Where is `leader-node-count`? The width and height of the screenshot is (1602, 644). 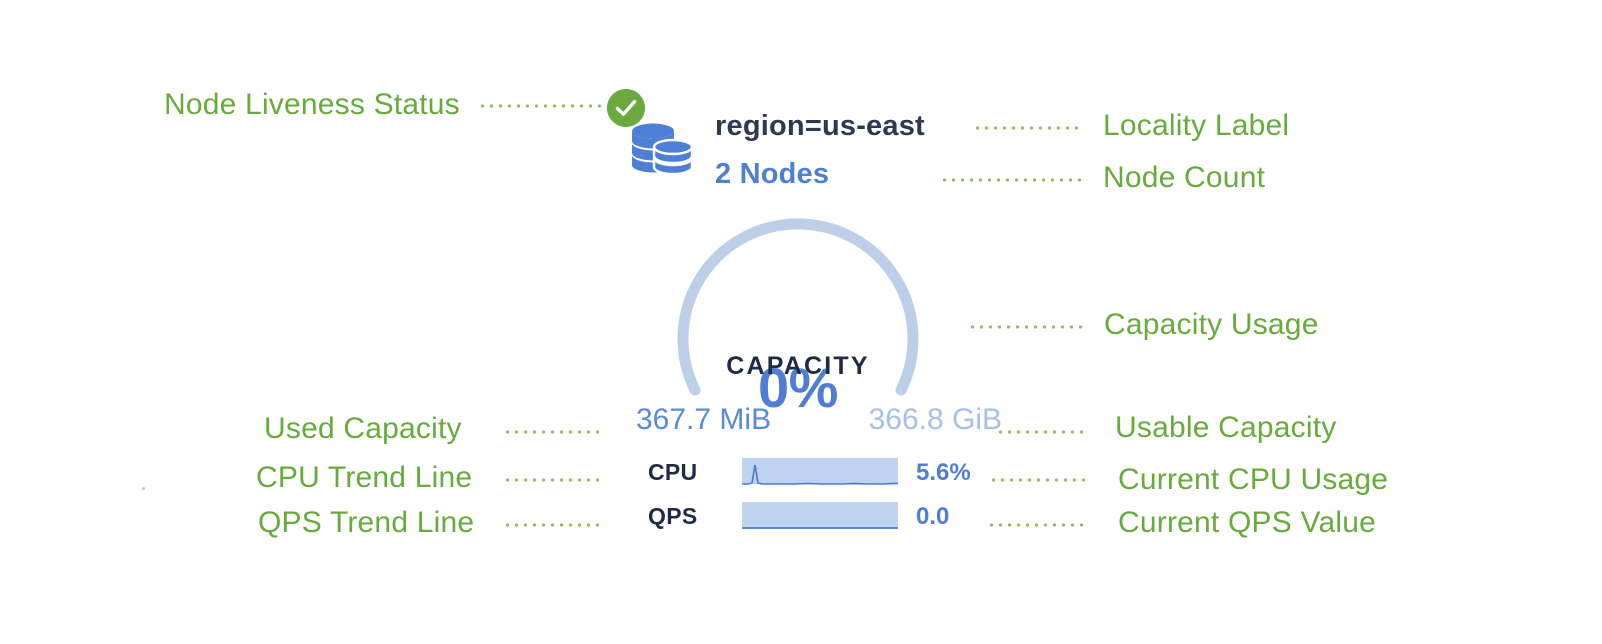
leader-node-count is located at coordinates (1011, 180).